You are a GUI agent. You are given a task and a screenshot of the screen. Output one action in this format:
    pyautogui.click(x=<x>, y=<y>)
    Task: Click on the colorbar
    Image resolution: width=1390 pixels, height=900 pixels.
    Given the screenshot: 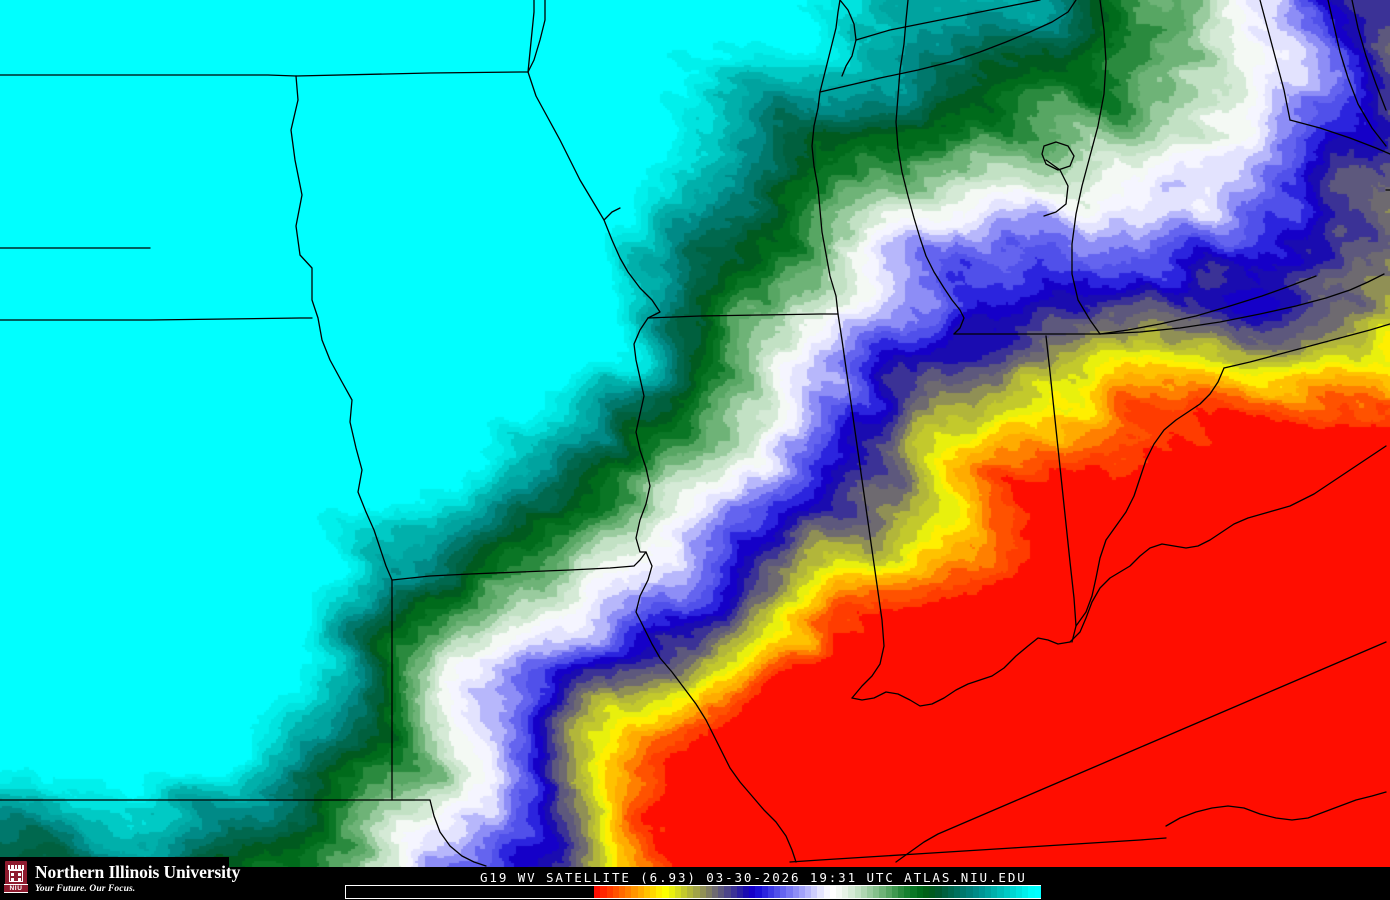 What is the action you would take?
    pyautogui.click(x=693, y=892)
    